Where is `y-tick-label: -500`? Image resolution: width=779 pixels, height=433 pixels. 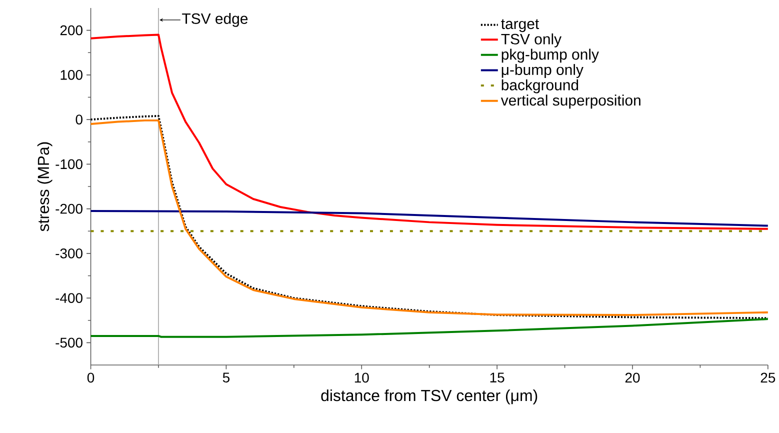
y-tick-label: -500 is located at coordinates (69, 343).